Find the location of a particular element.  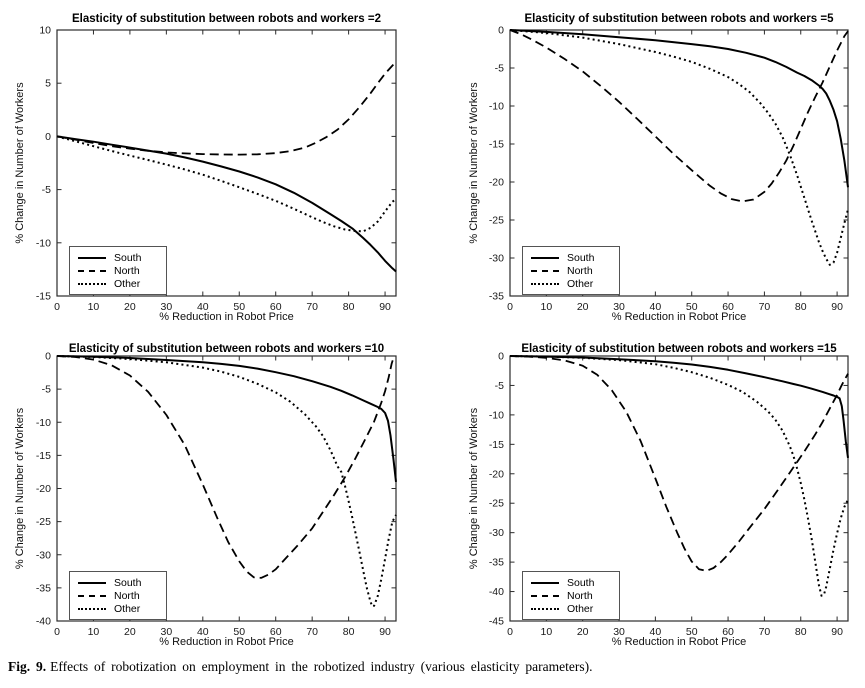

svg-text: -20 is located at coordinates (496, 474).